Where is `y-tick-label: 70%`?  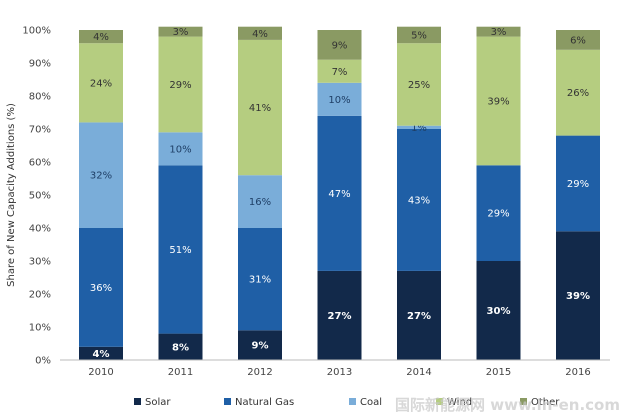
y-tick-label: 70% is located at coordinates (40, 130).